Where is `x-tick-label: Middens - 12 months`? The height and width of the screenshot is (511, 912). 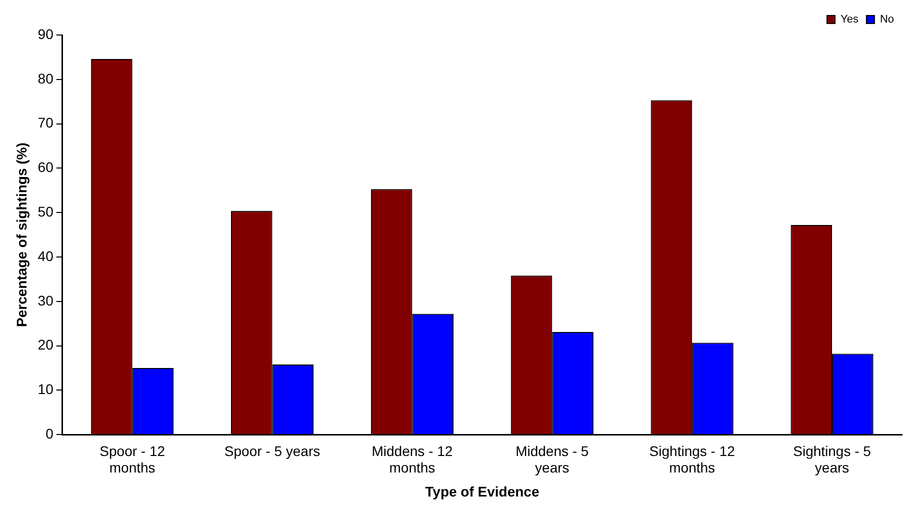 x-tick-label: Middens - 12 months is located at coordinates (412, 459).